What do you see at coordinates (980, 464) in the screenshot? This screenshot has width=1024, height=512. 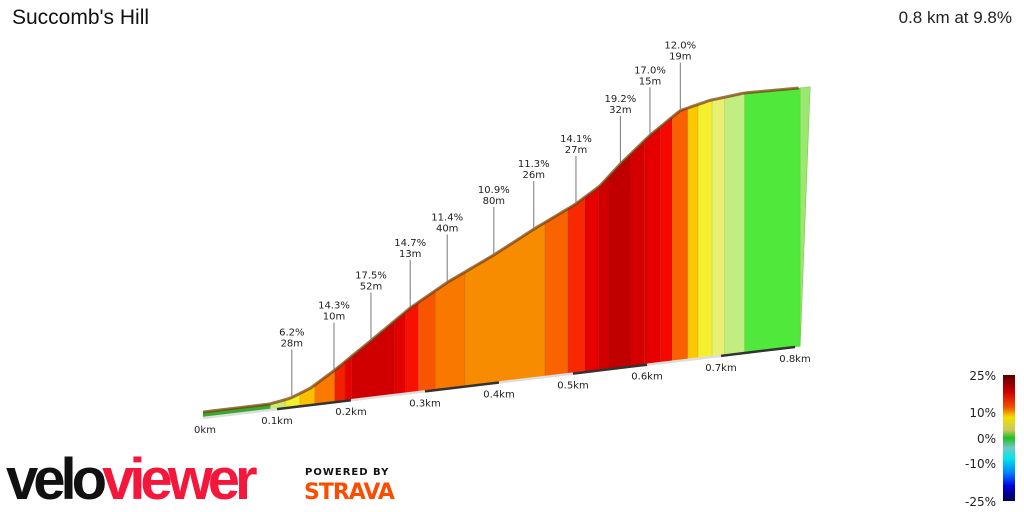 I see `legend-label: -10%` at bounding box center [980, 464].